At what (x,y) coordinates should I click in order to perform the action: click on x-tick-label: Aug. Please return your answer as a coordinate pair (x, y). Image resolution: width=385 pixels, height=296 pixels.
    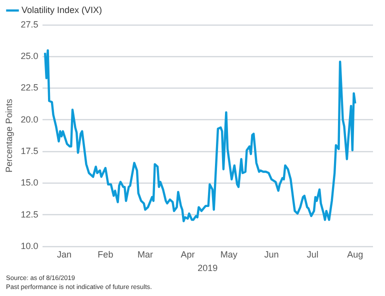
    Looking at the image, I should click on (355, 254).